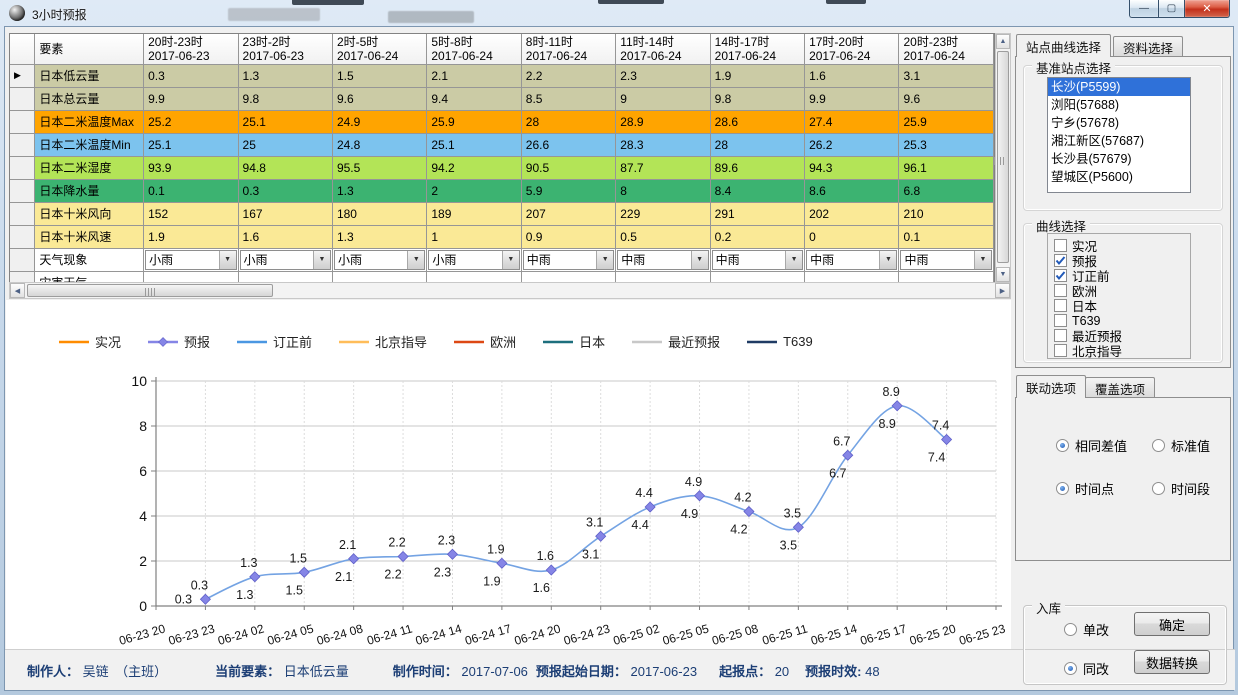 The image size is (1238, 695). I want to click on grid-cell: 9, so click(663, 99).